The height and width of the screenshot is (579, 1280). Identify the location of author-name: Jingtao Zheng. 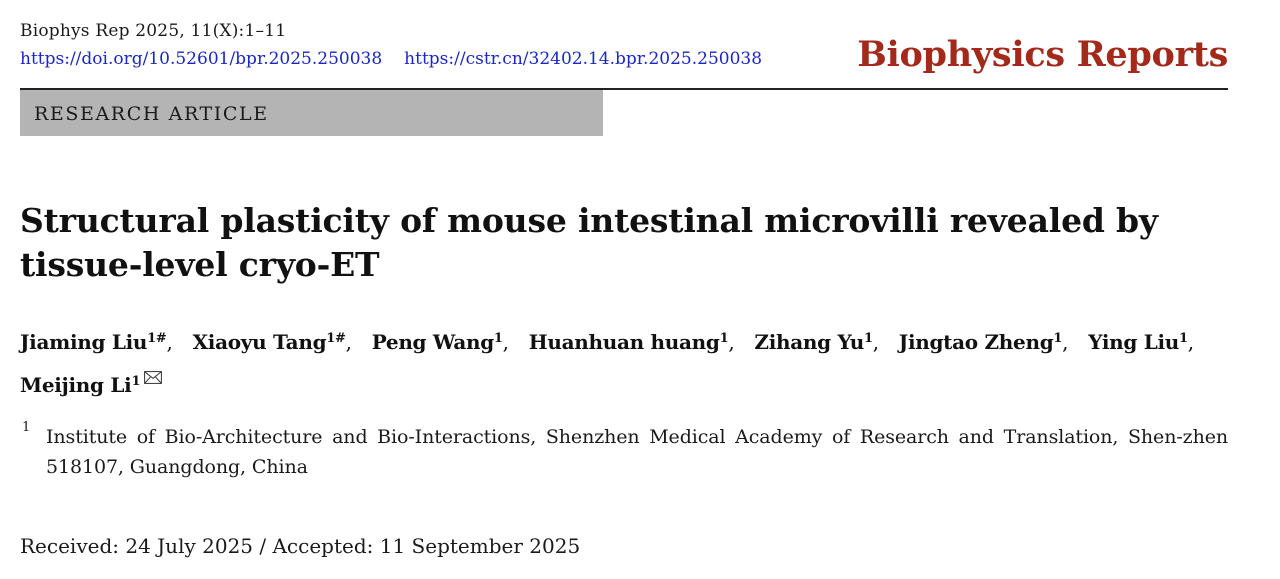
(976, 342).